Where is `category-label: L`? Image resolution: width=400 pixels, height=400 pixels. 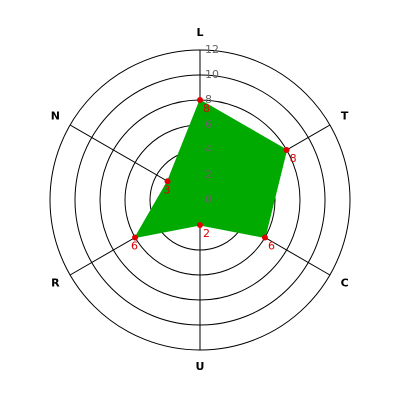
category-label: L is located at coordinates (199, 32).